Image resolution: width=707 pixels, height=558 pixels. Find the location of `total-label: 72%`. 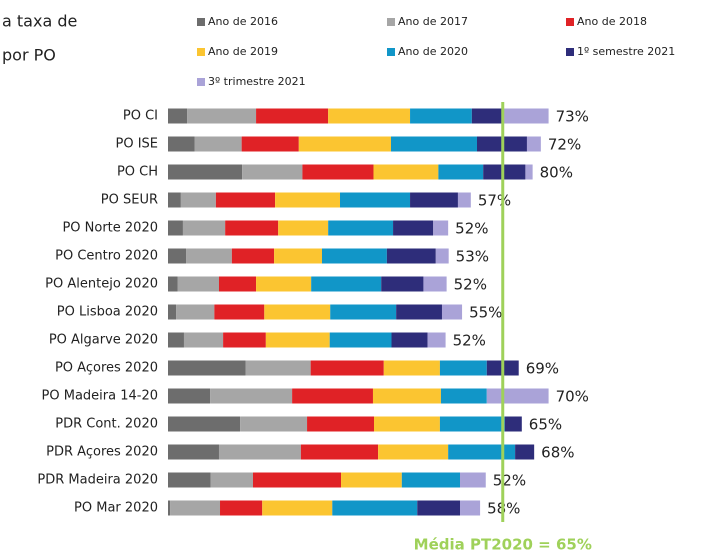

total-label: 72% is located at coordinates (564, 145).